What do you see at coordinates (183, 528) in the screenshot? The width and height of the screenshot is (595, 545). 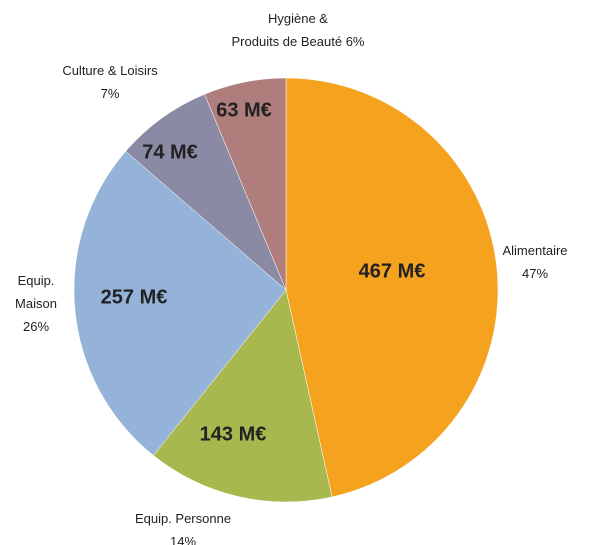 I see `category-label: Equip. Personne 14%` at bounding box center [183, 528].